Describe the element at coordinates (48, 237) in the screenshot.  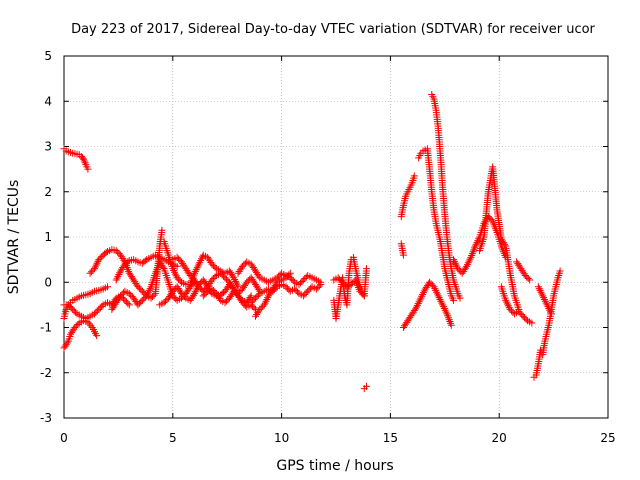
I see `y-tick-label: 1` at that location.